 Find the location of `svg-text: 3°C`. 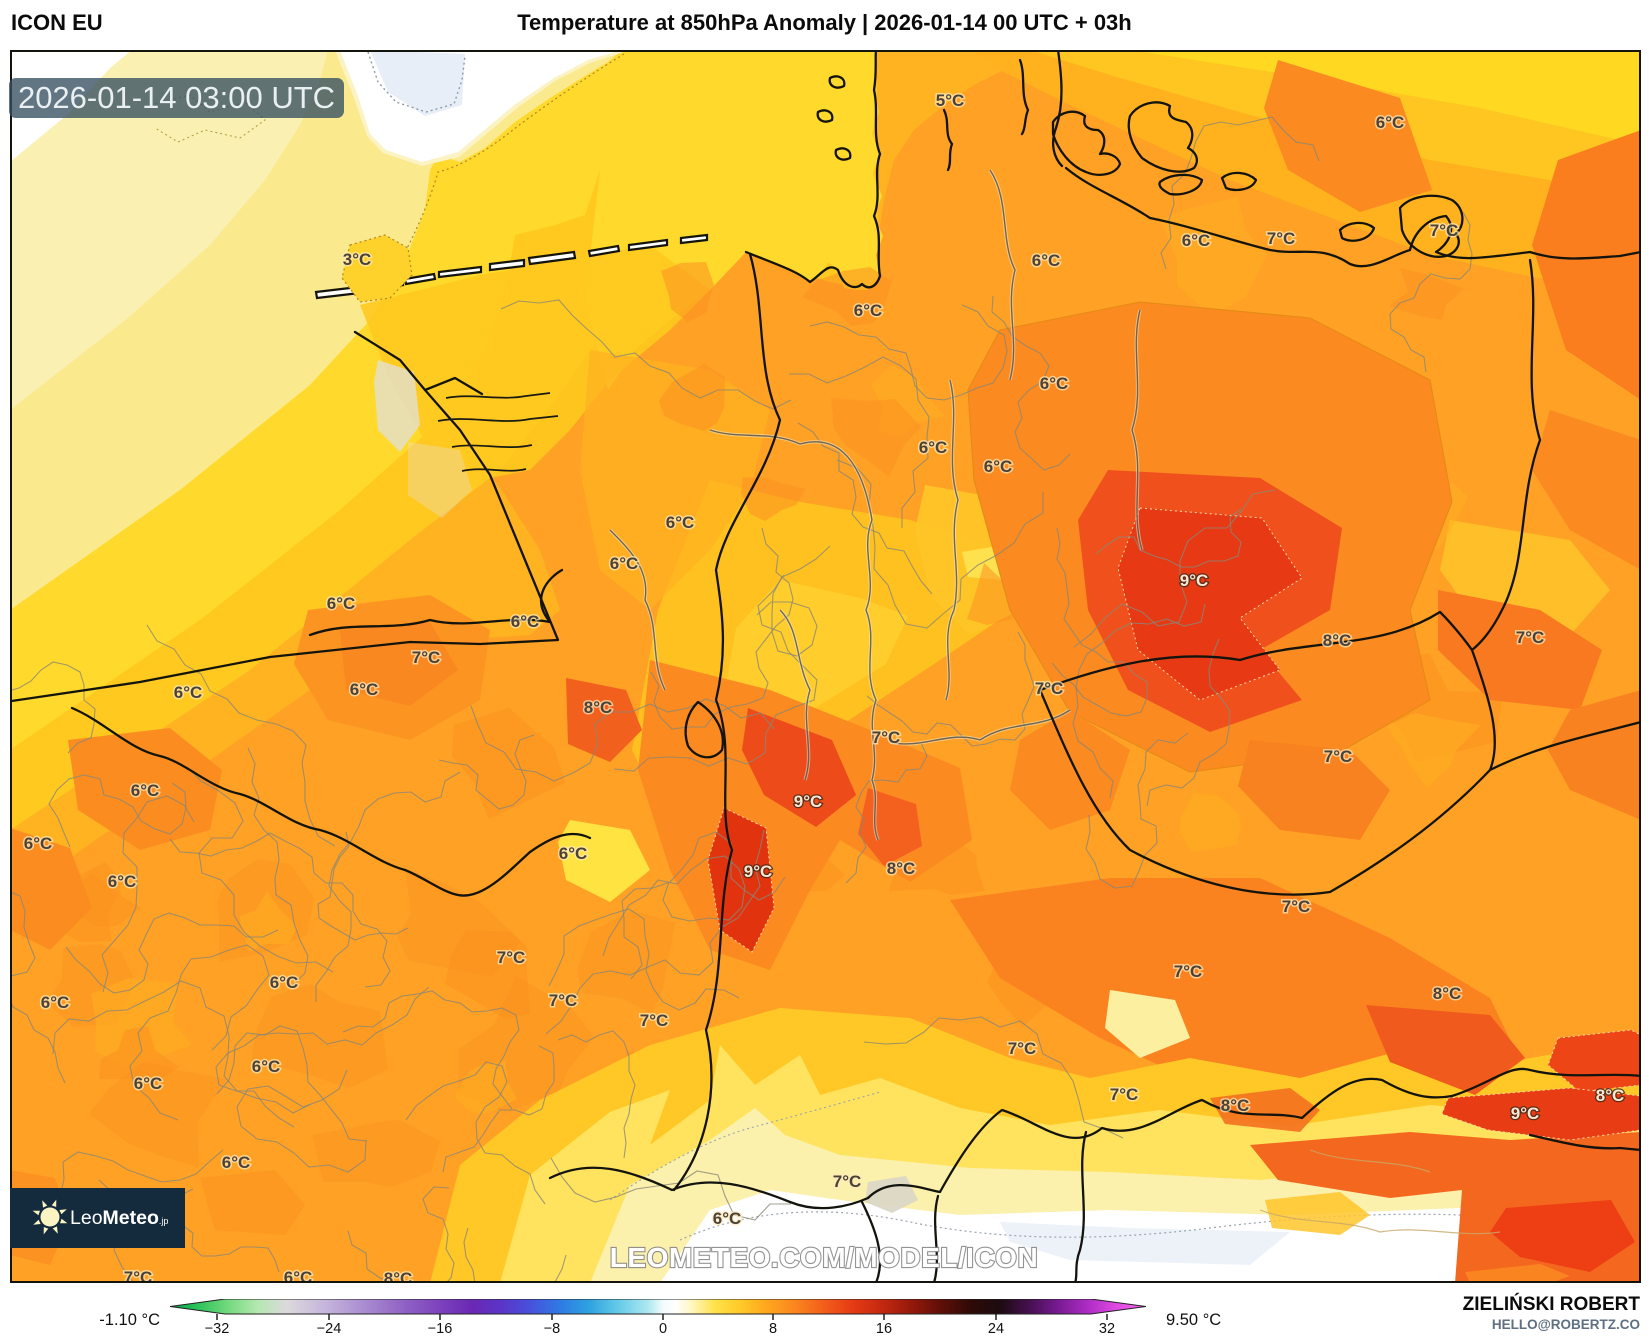

svg-text: 3°C is located at coordinates (357, 259).